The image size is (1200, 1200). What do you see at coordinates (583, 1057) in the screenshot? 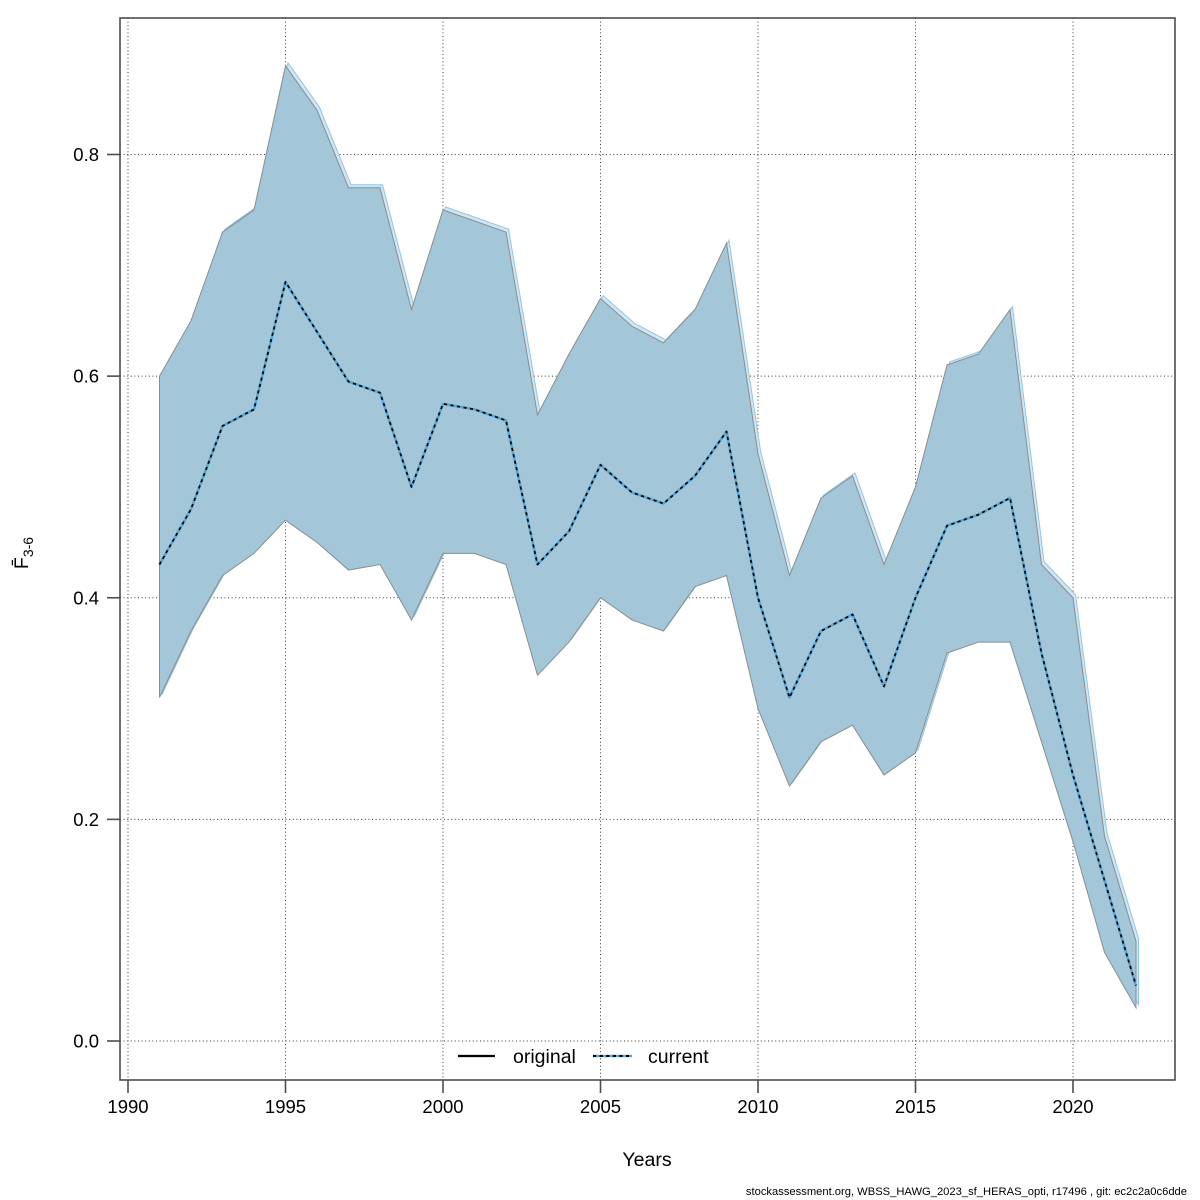
I see `legend: original current` at bounding box center [583, 1057].